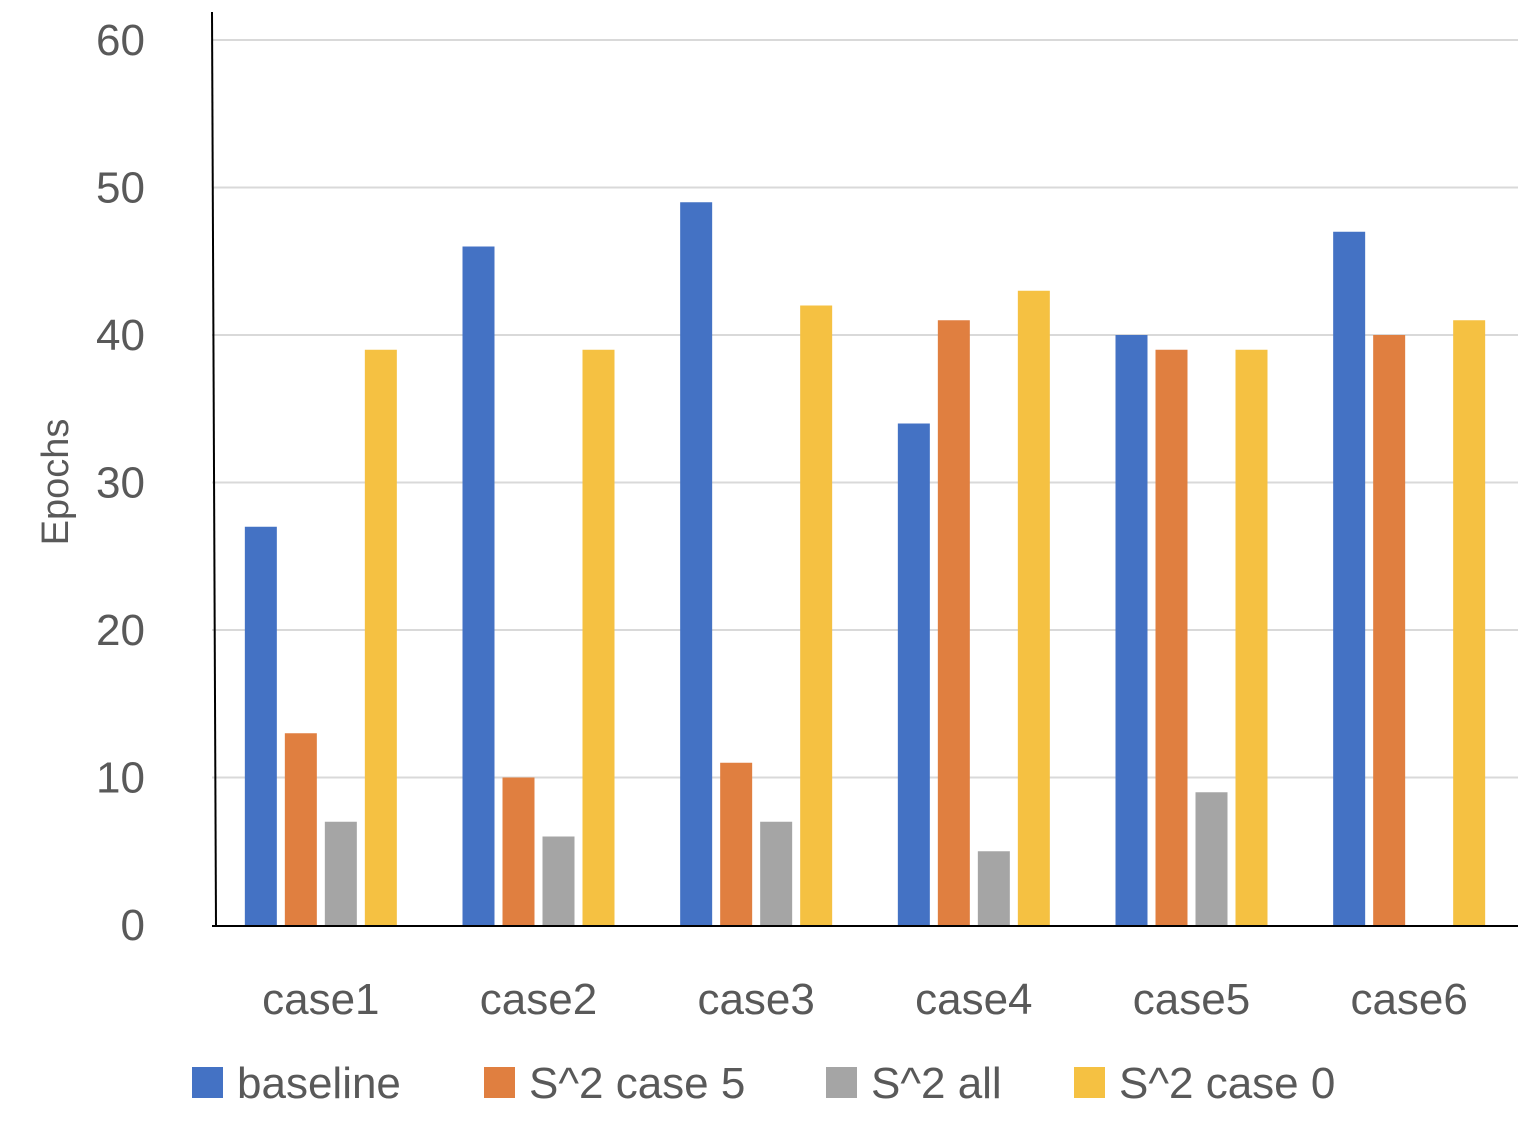 The height and width of the screenshot is (1130, 1532). What do you see at coordinates (755, 999) in the screenshot?
I see `x-category-label: case3` at bounding box center [755, 999].